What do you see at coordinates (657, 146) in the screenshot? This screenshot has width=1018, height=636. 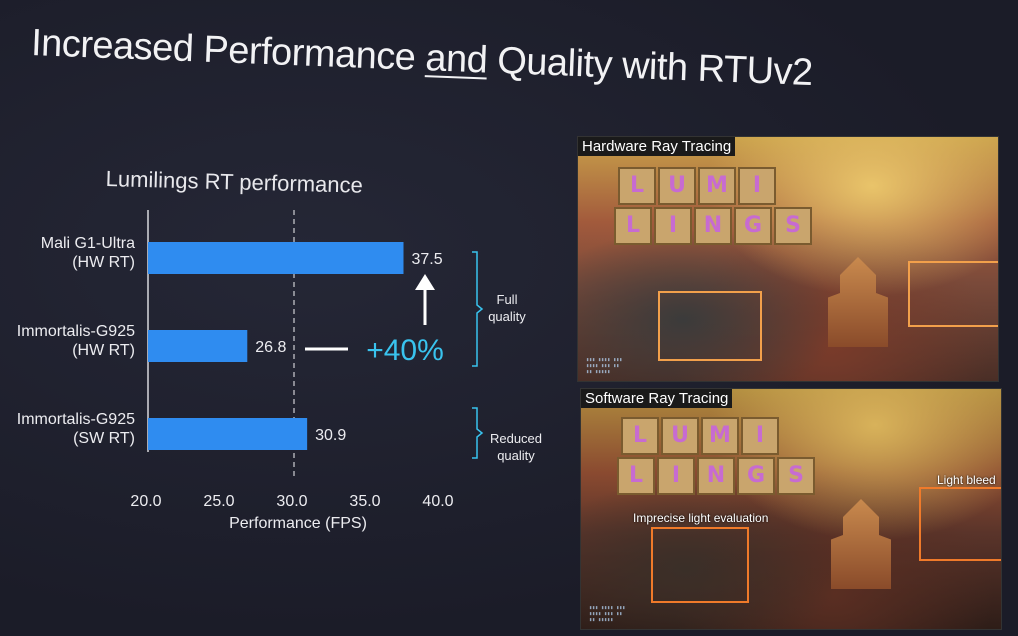 I see `hardware-rt-label: Hardware Ray Tracing` at bounding box center [657, 146].